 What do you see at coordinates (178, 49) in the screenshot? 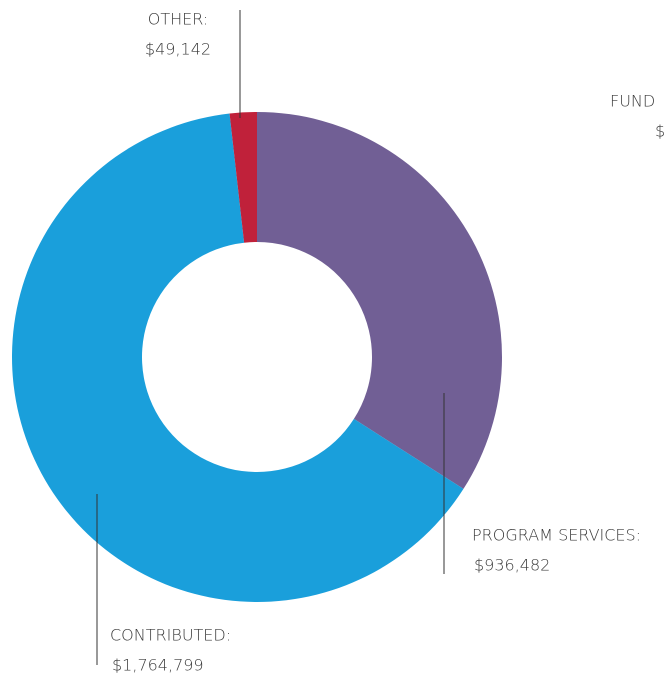
I see `slice-value: $49,142` at bounding box center [178, 49].